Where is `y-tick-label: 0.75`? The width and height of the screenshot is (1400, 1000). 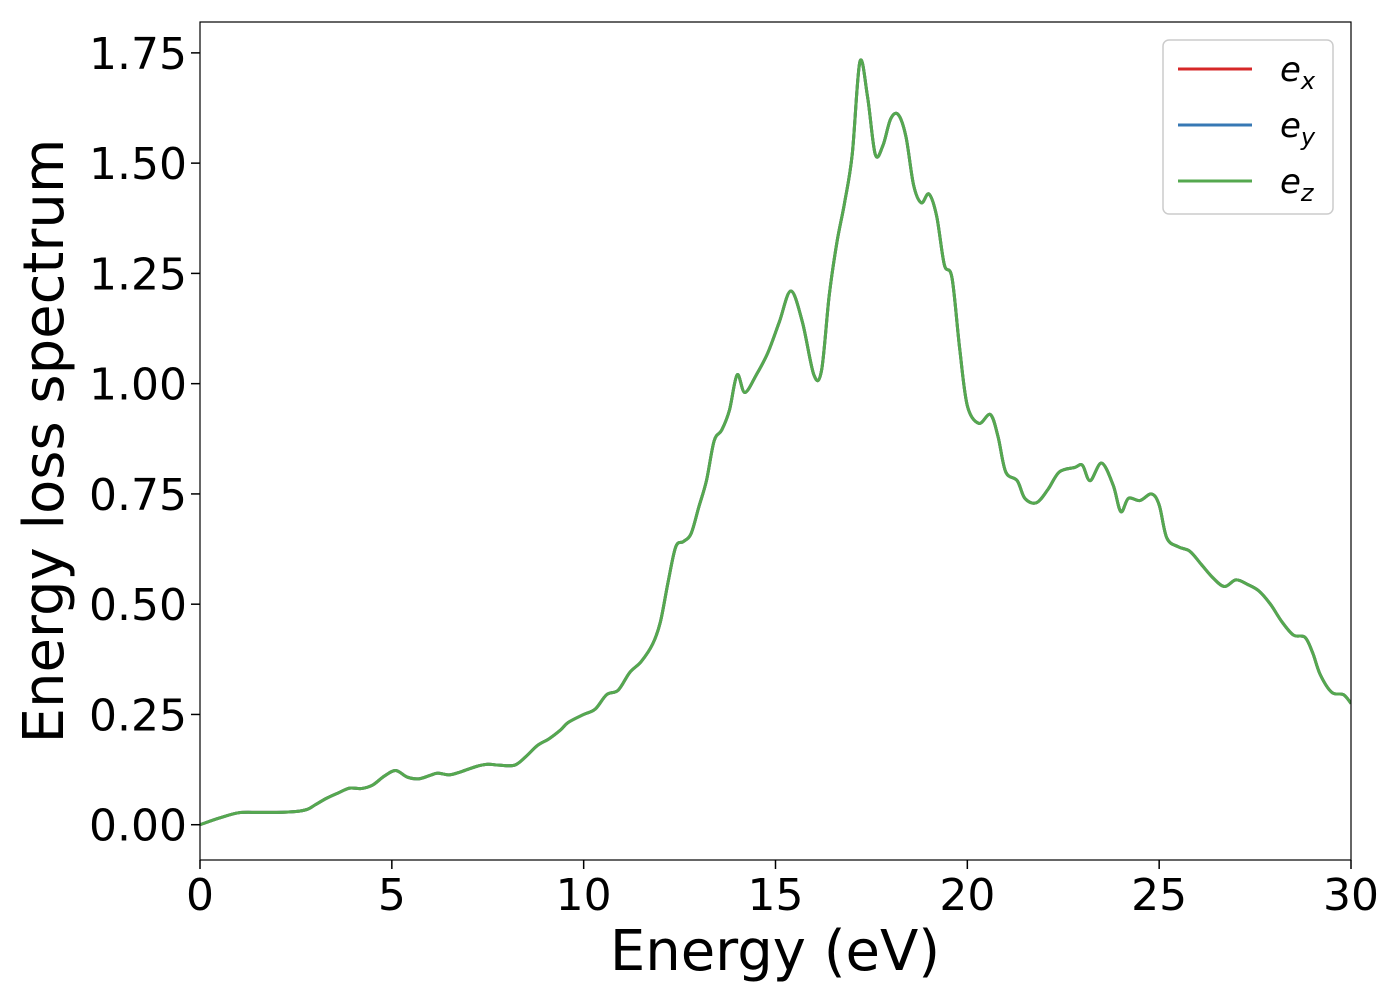 y-tick-label: 0.75 is located at coordinates (138, 495).